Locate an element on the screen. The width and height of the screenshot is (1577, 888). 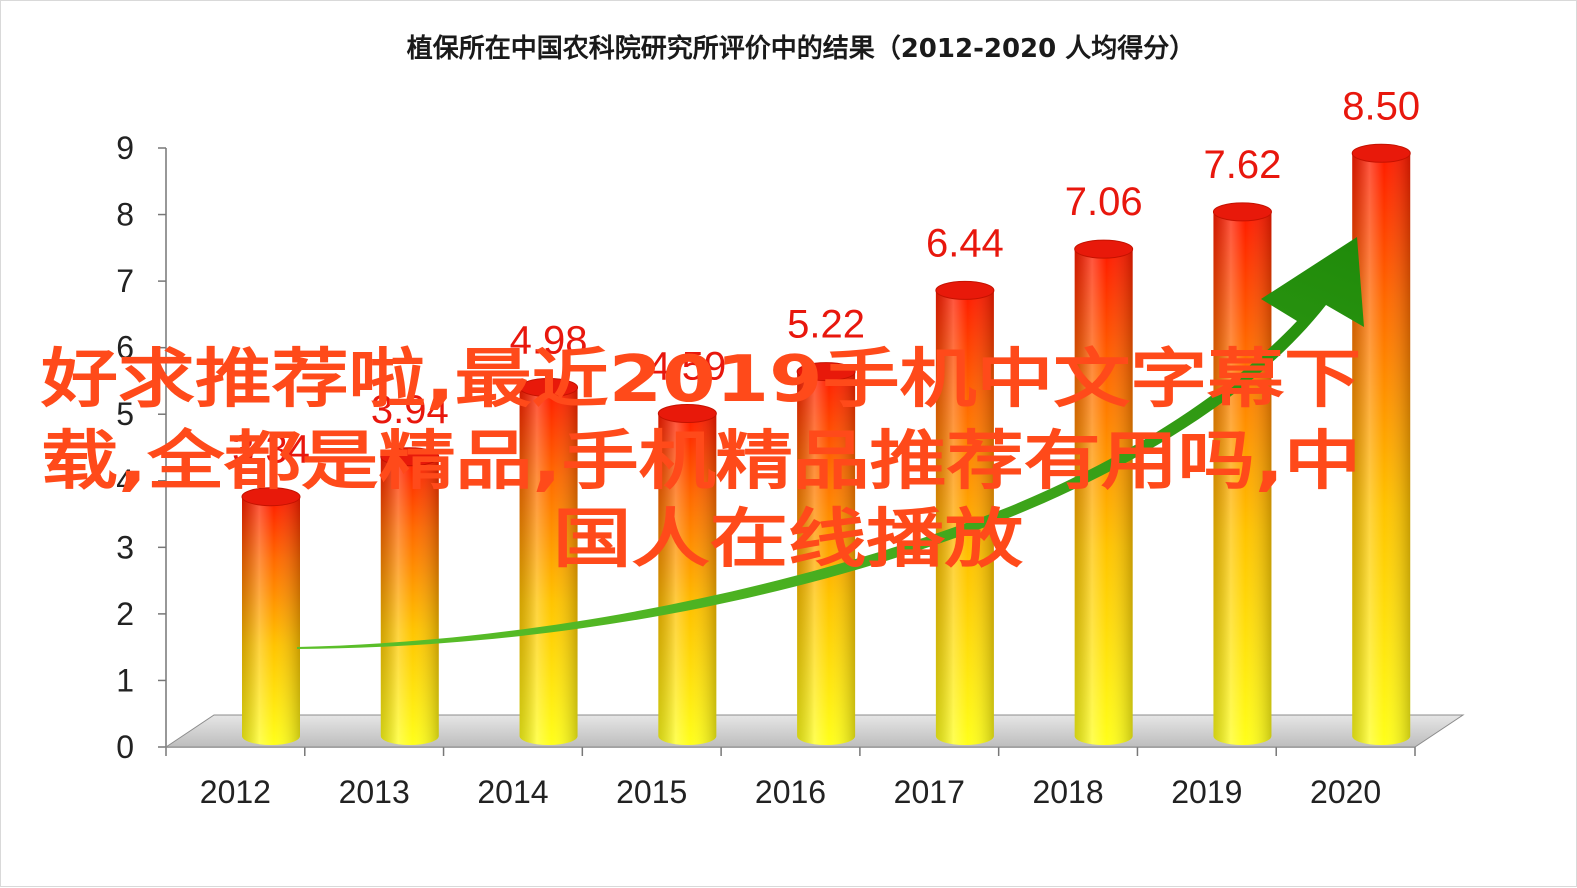
y-tick-label: 9 is located at coordinates (125, 148).